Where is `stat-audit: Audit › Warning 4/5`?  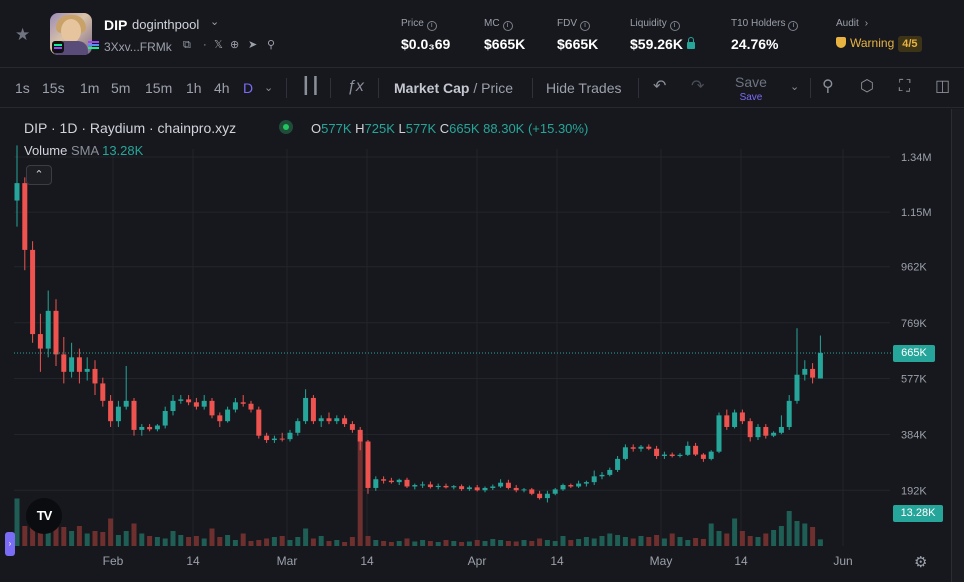 stat-audit: Audit › Warning 4/5 is located at coordinates (879, 35).